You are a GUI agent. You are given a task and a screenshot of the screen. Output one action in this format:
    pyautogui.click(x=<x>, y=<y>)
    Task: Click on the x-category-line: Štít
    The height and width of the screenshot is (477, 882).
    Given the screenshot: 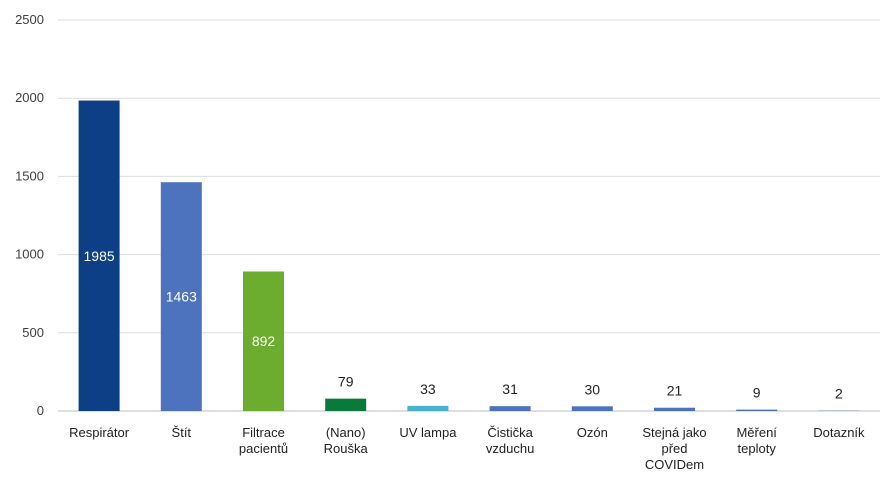 What is the action you would take?
    pyautogui.click(x=182, y=432)
    